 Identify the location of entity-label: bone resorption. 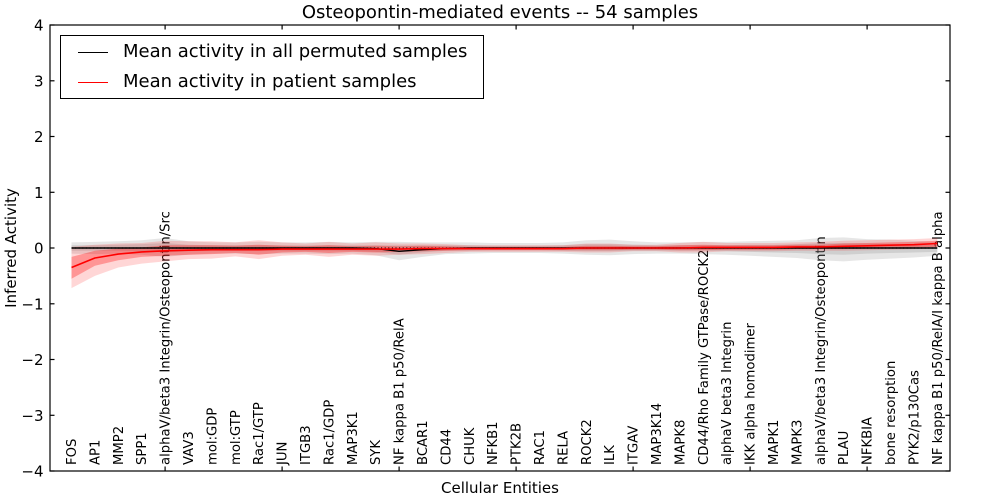
(891, 413).